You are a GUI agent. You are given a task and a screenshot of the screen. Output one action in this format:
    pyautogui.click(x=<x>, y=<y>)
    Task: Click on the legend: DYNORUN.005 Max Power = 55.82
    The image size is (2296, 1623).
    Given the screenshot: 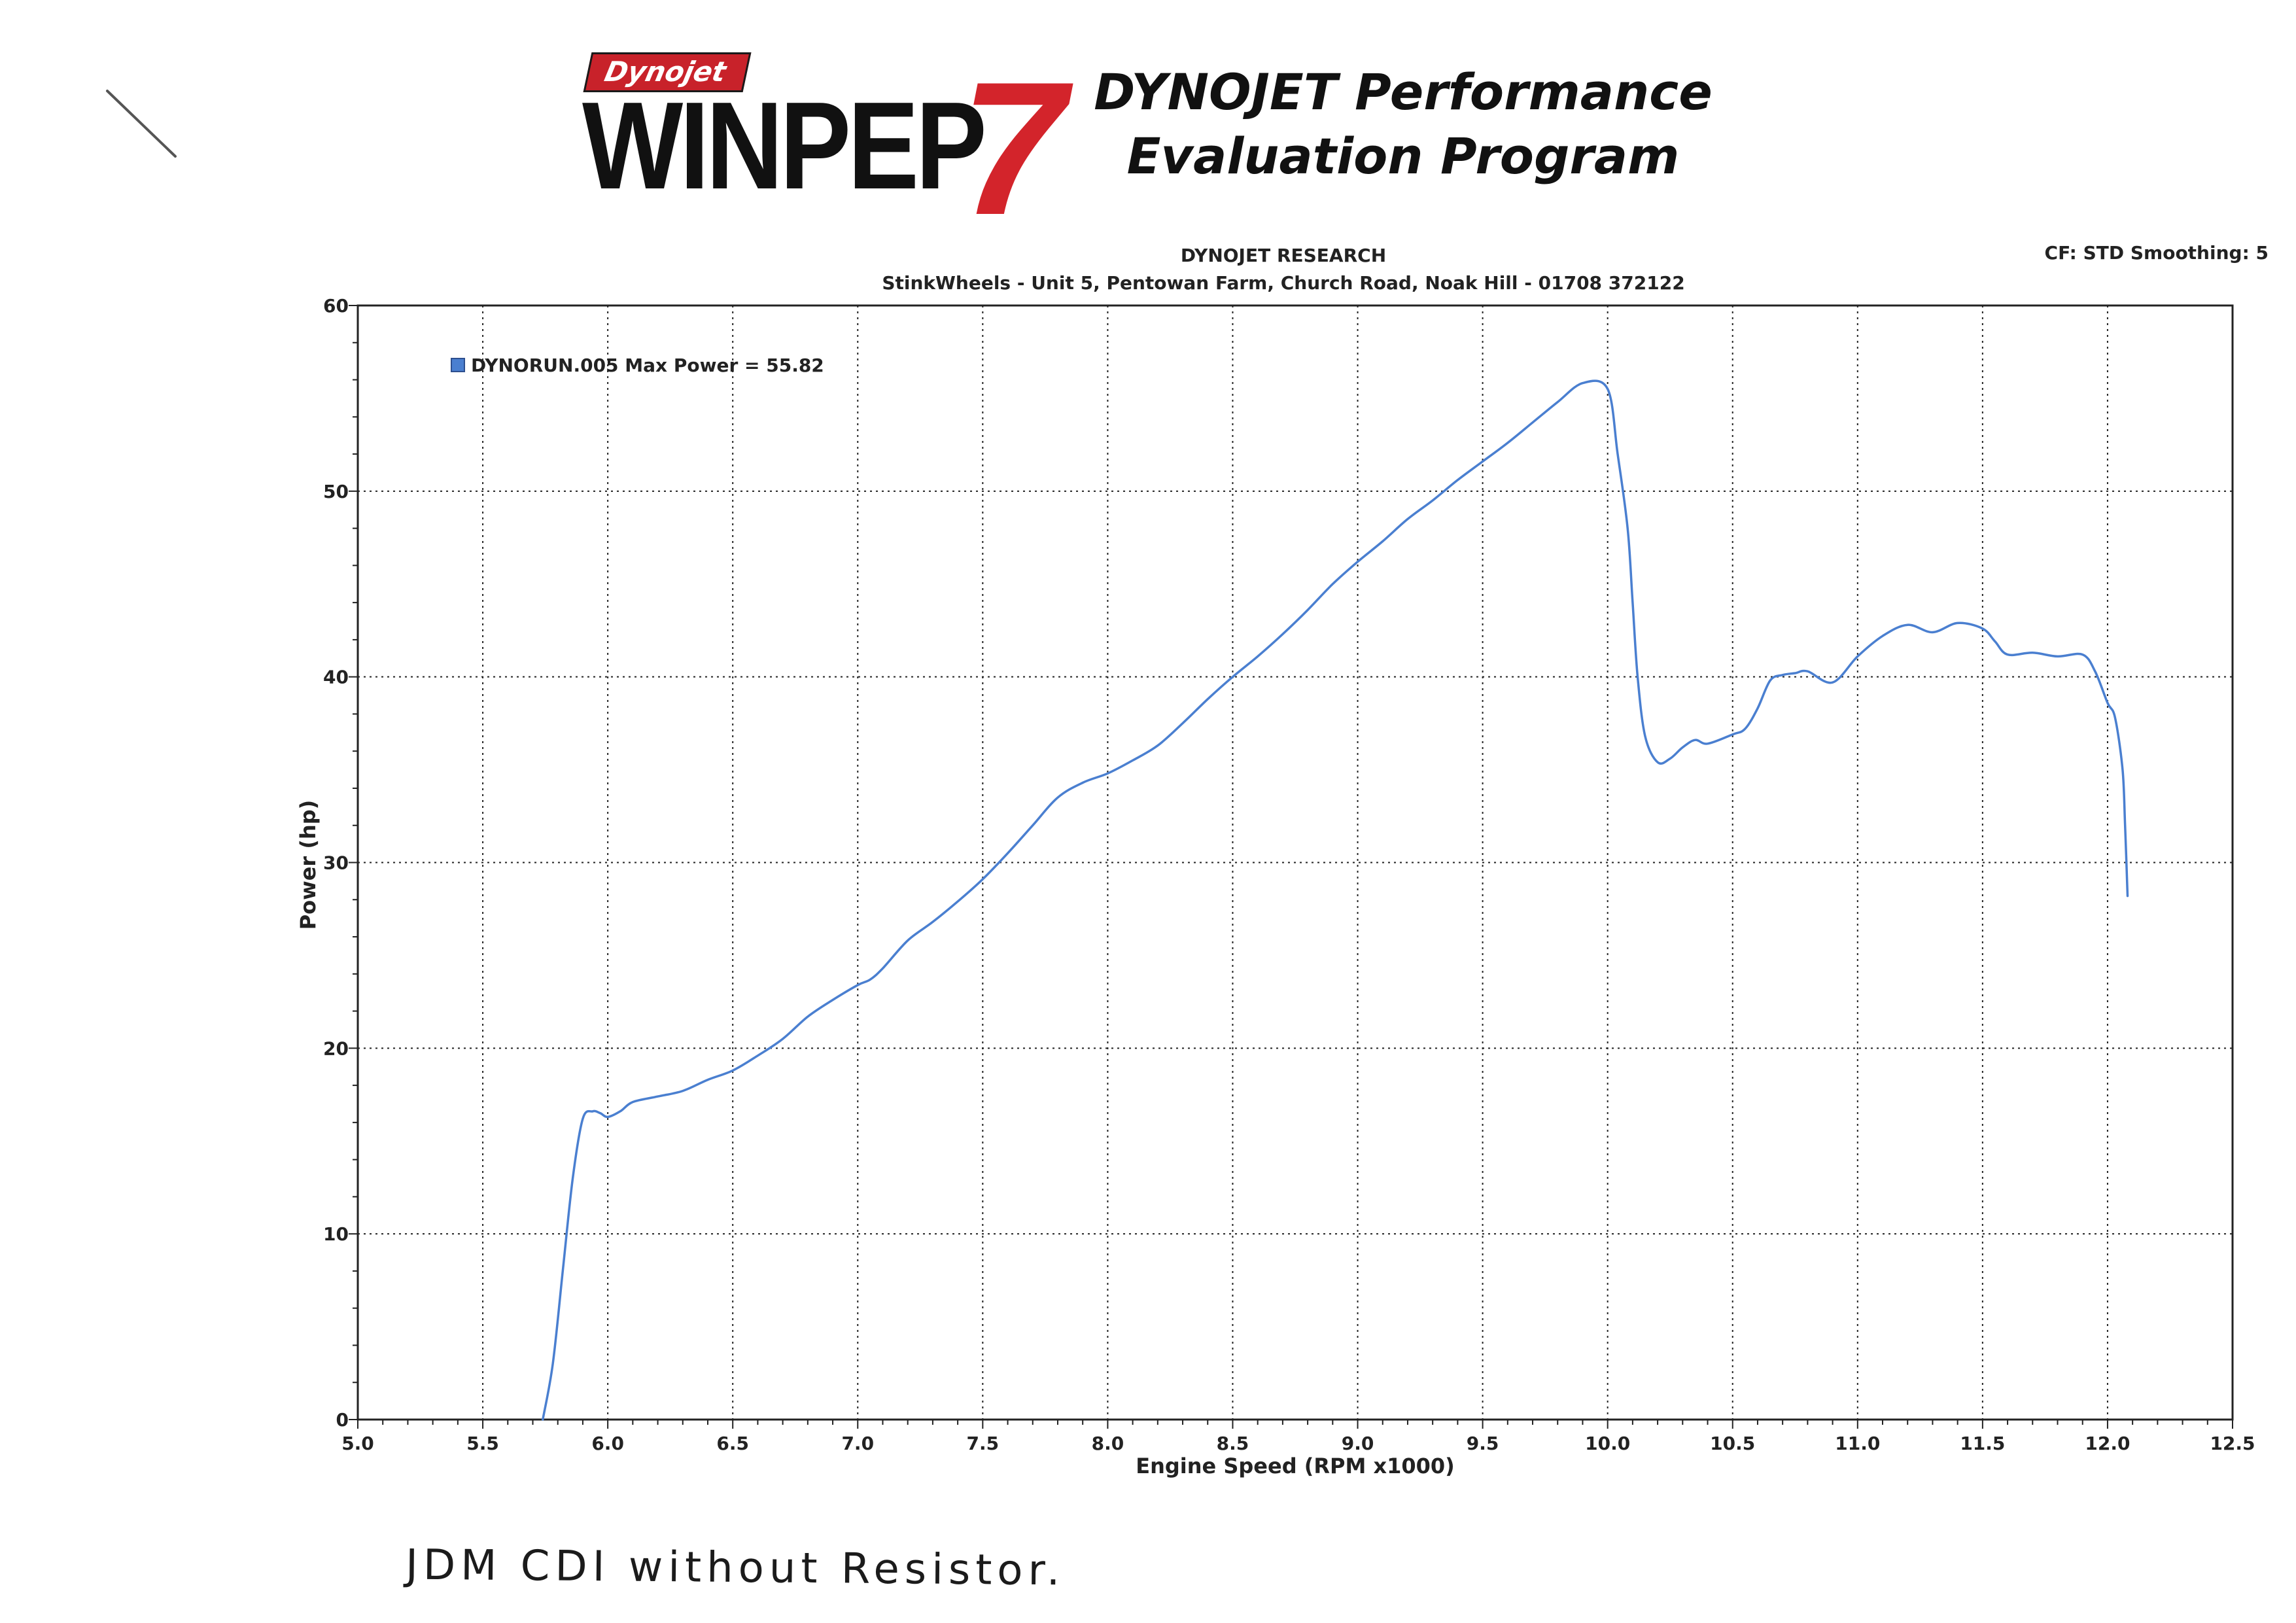 What is the action you would take?
    pyautogui.click(x=637, y=365)
    